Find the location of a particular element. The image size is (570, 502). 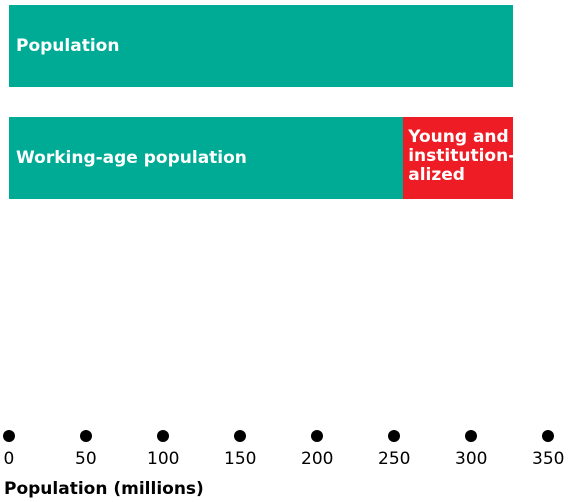

x-axis-title: Population (millions) is located at coordinates (104, 489).